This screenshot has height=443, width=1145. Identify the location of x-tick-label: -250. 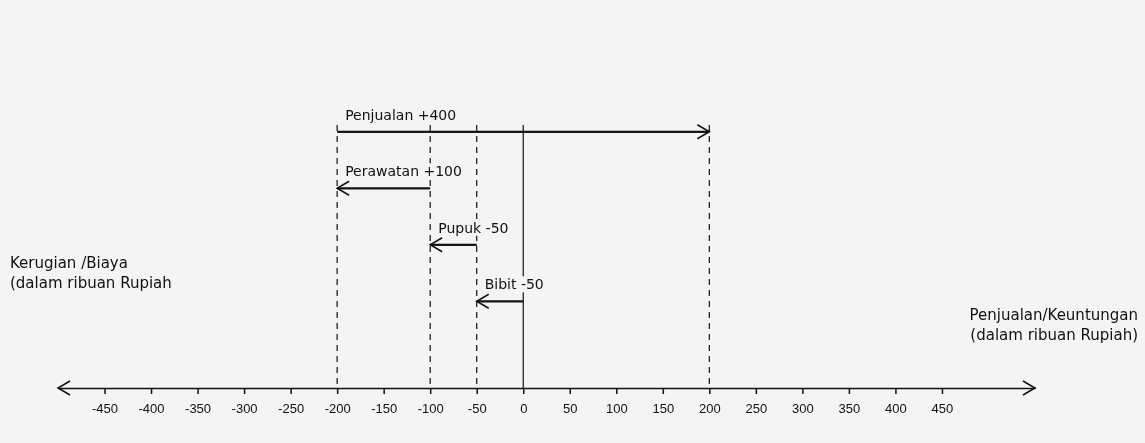
(291, 408).